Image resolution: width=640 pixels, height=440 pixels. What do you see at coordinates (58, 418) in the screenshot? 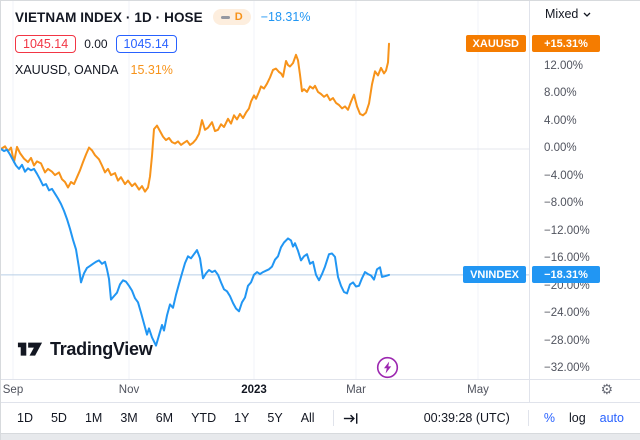
I see `range-button-5d: 5D` at bounding box center [58, 418].